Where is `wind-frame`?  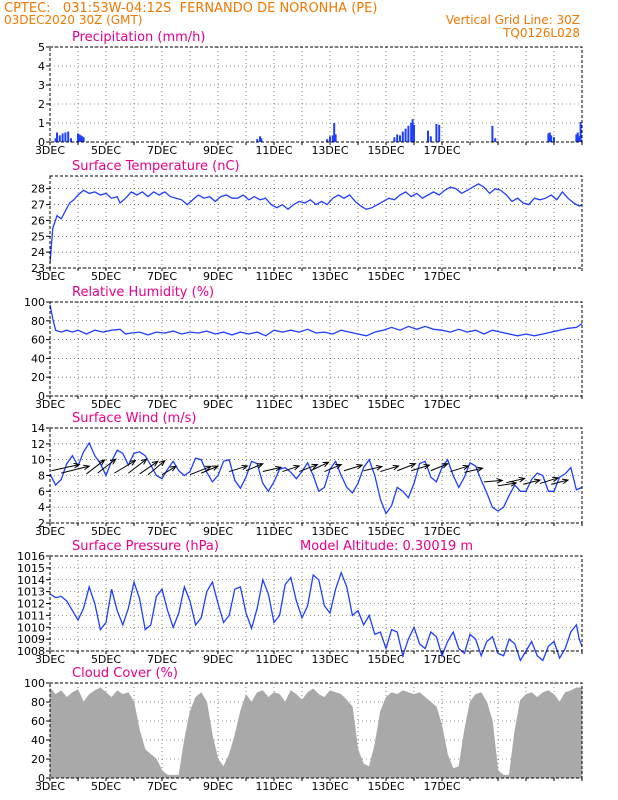 wind-frame is located at coordinates (316, 475).